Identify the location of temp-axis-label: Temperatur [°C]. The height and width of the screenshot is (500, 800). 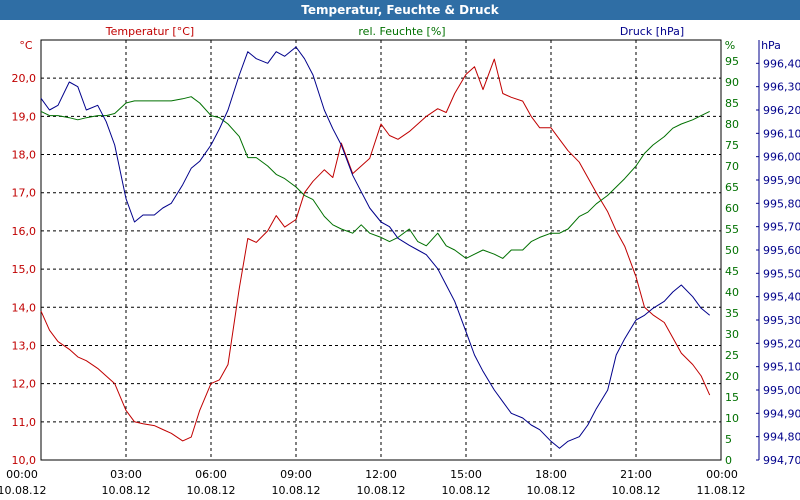
(149, 31).